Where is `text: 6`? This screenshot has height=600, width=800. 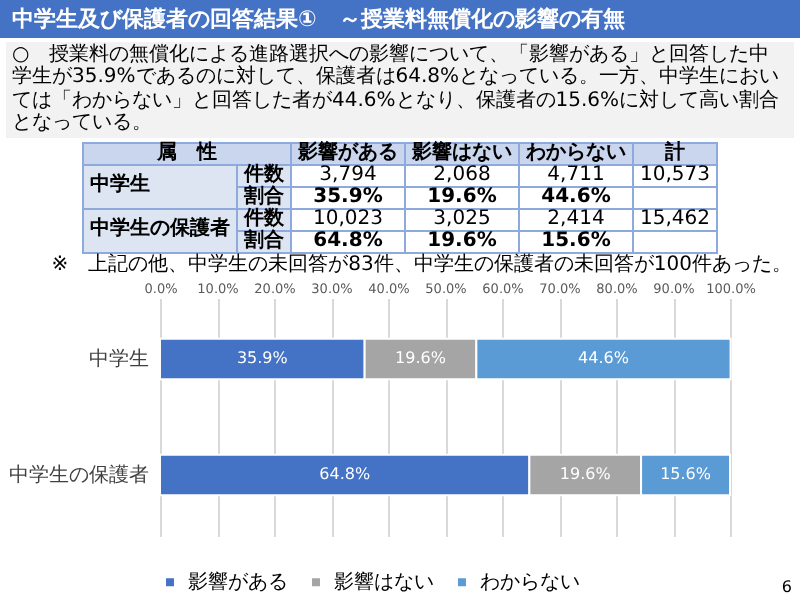
text: 6 is located at coordinates (786, 587).